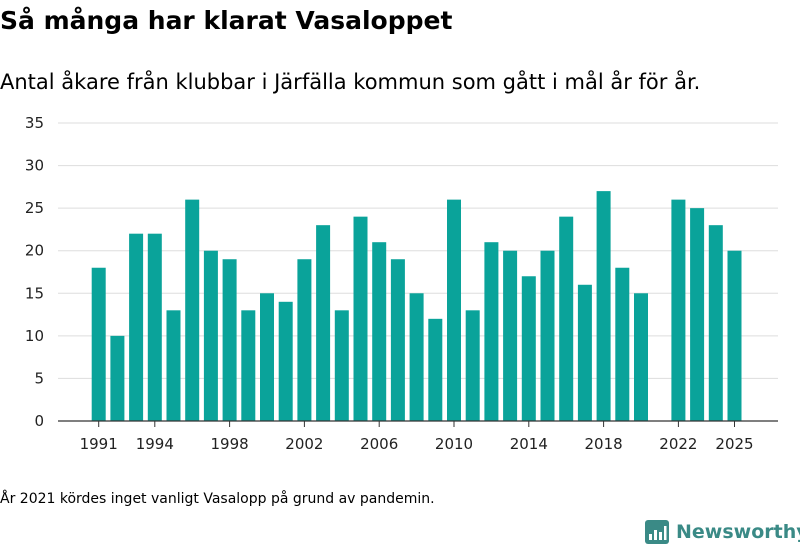  What do you see at coordinates (39, 378) in the screenshot?
I see `y-tick-label: 5` at bounding box center [39, 378].